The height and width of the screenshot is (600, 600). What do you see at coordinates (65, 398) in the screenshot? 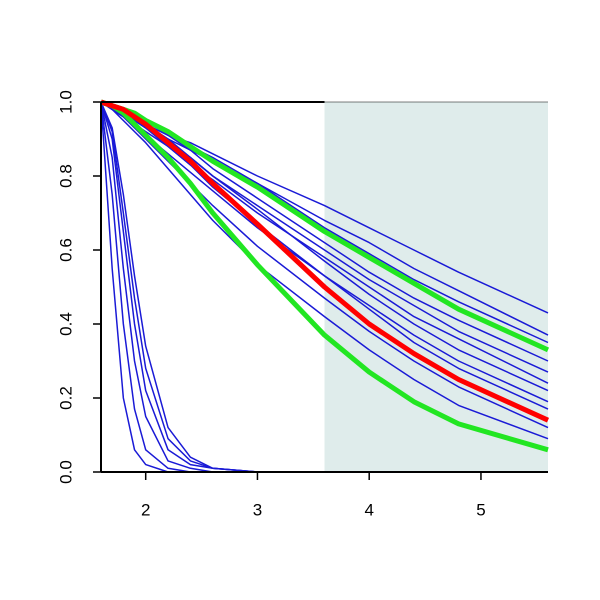
I see `y-tick-label: 0.2` at bounding box center [65, 398].